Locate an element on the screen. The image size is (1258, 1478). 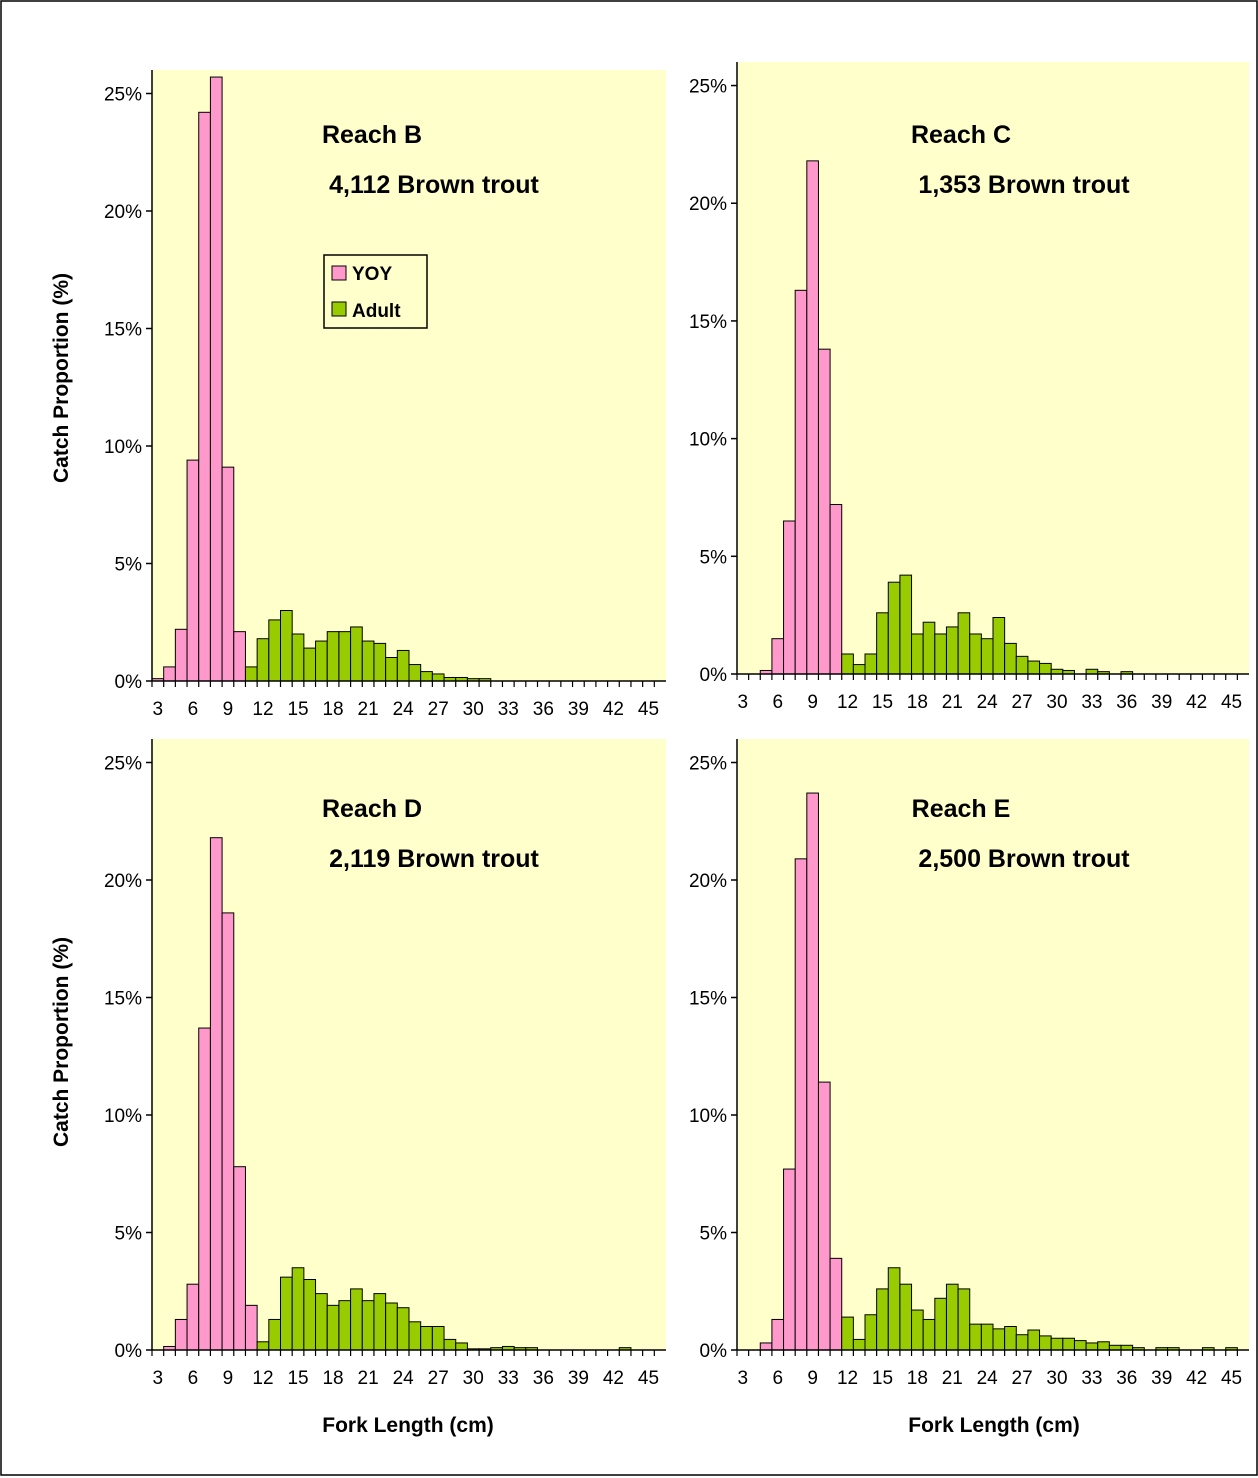
x-tick-label: 15 is located at coordinates (297, 1378).